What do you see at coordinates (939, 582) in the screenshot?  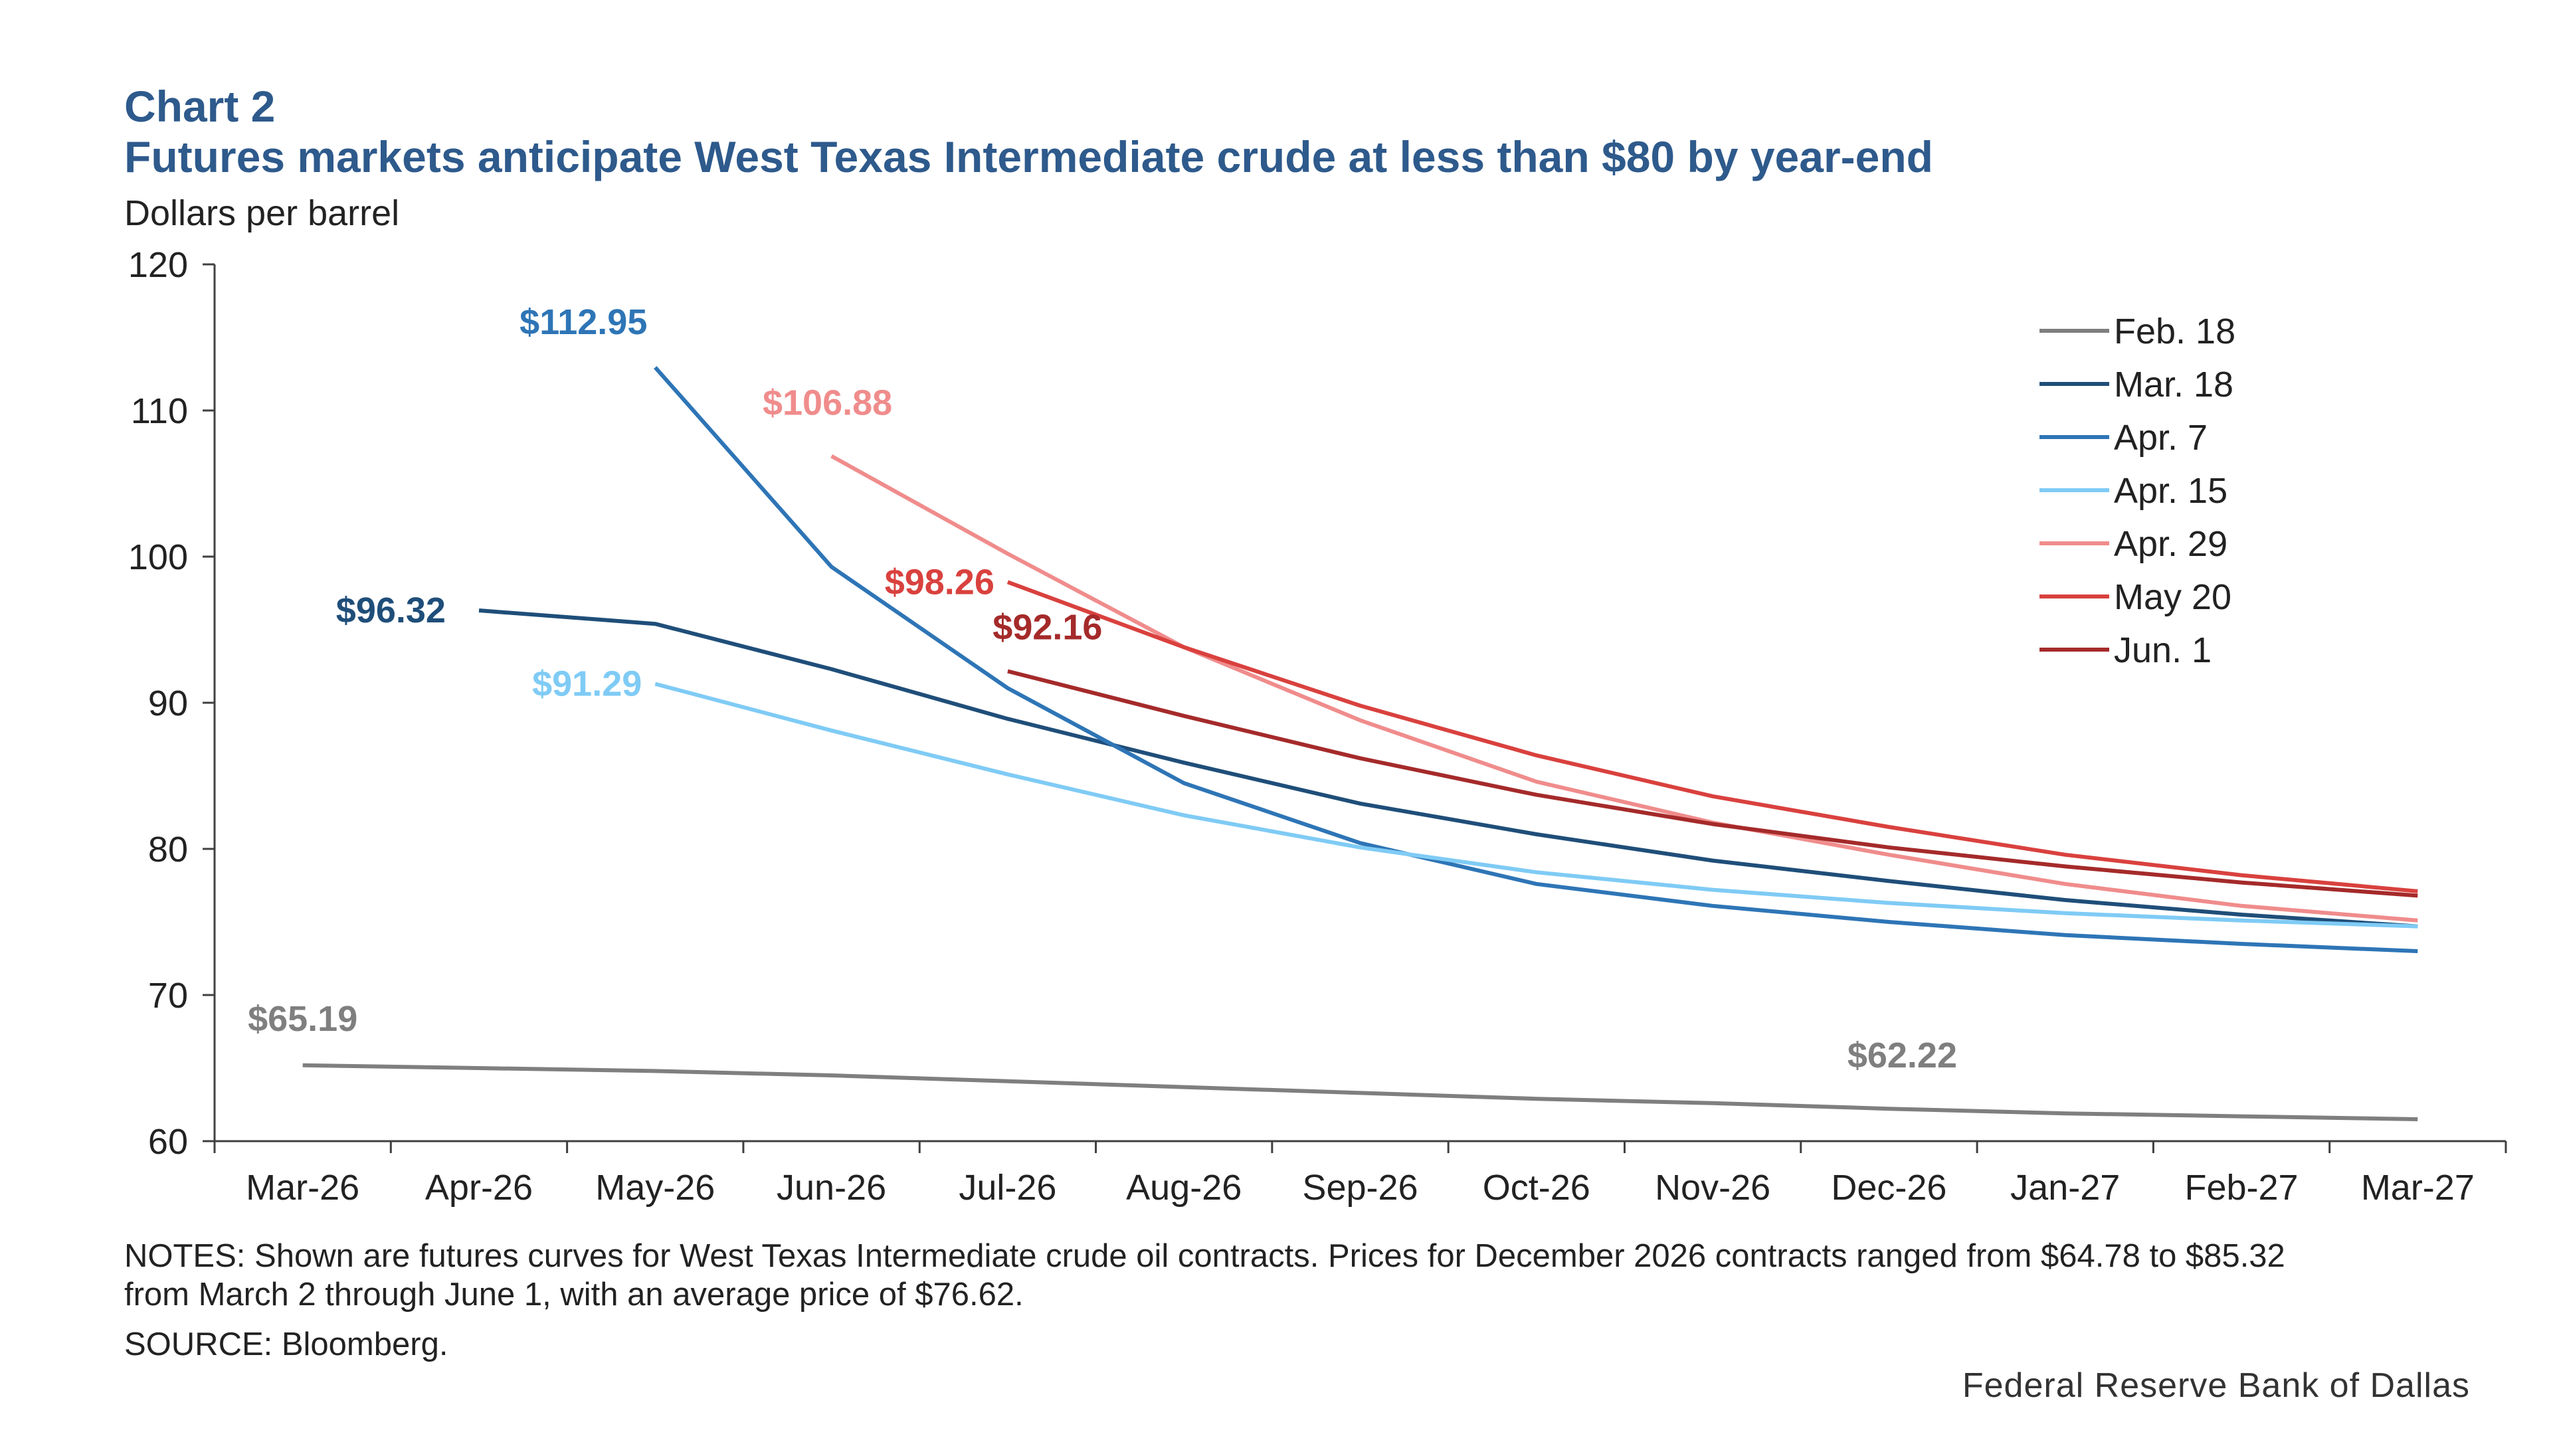 I see `data-label: $98.26` at bounding box center [939, 582].